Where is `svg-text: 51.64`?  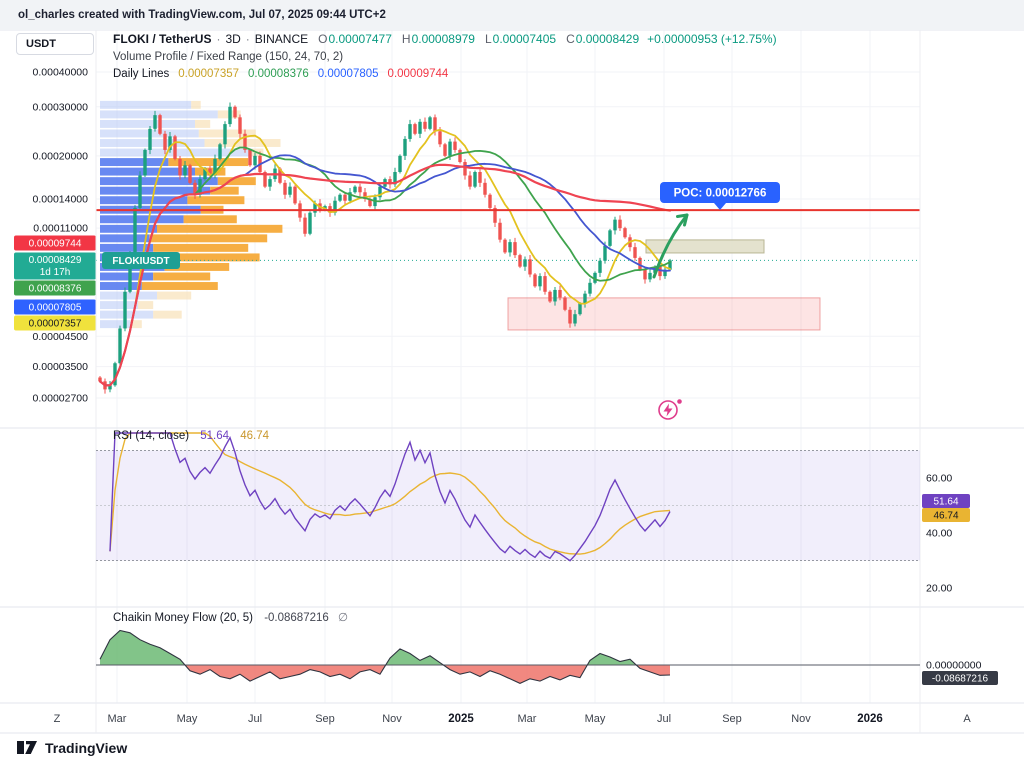
svg-text: 51.64 is located at coordinates (945, 502).